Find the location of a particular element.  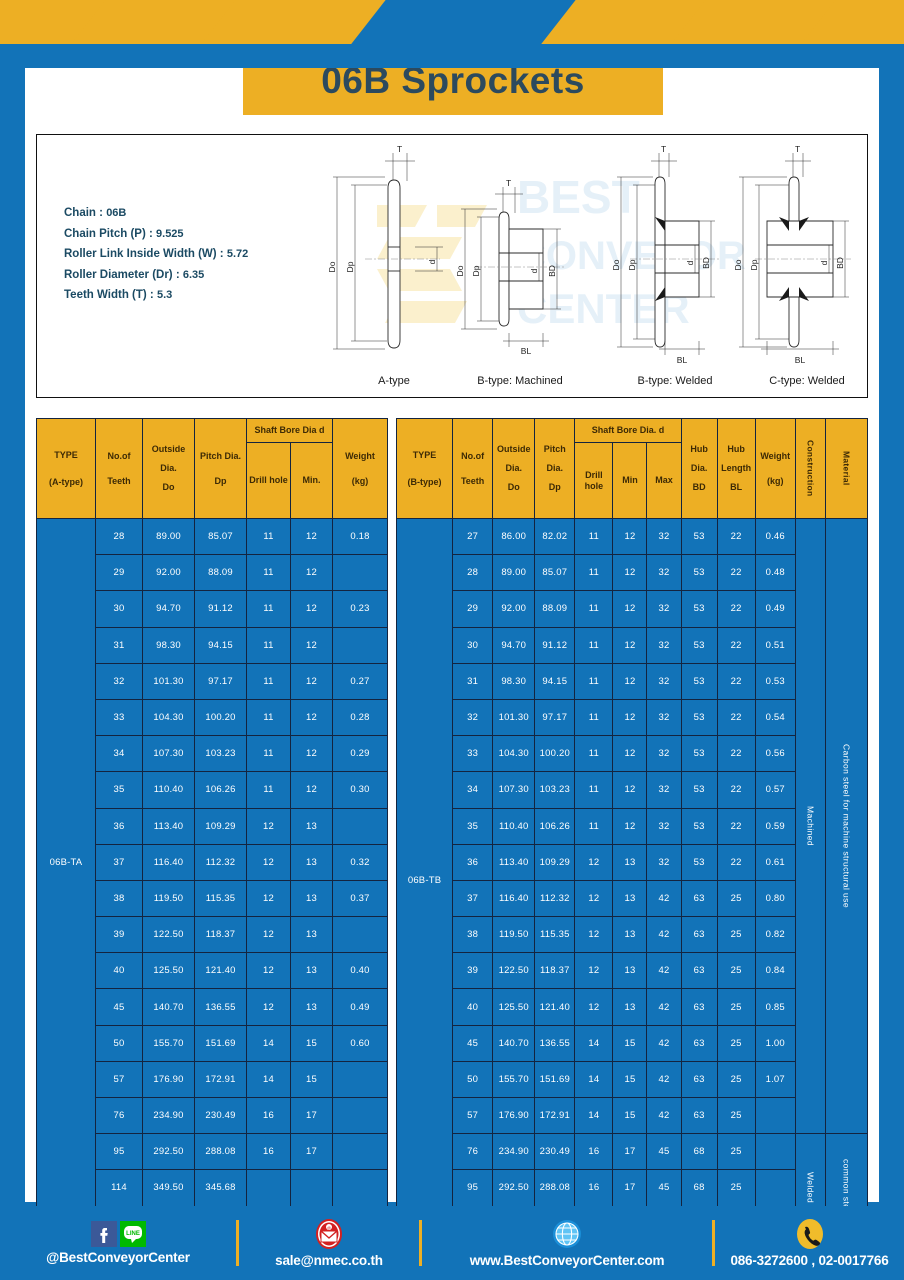

th-pitch-dia: Pitch Dia. Dp is located at coordinates (220, 468).